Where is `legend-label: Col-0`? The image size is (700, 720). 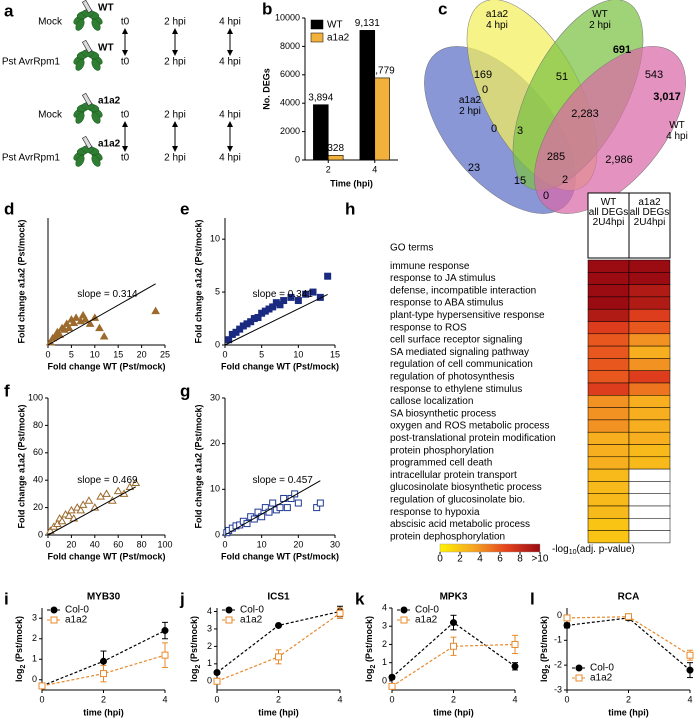 legend-label: Col-0 is located at coordinates (602, 668).